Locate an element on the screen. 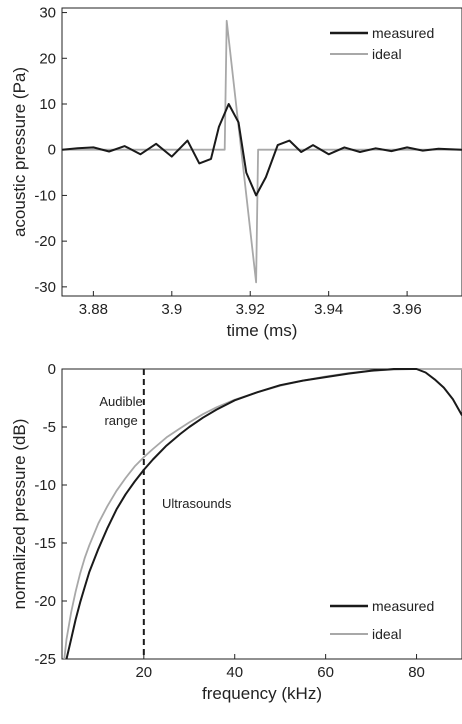 Image resolution: width=462 pixels, height=724 pixels. x-tick-label: 60 is located at coordinates (325, 672).